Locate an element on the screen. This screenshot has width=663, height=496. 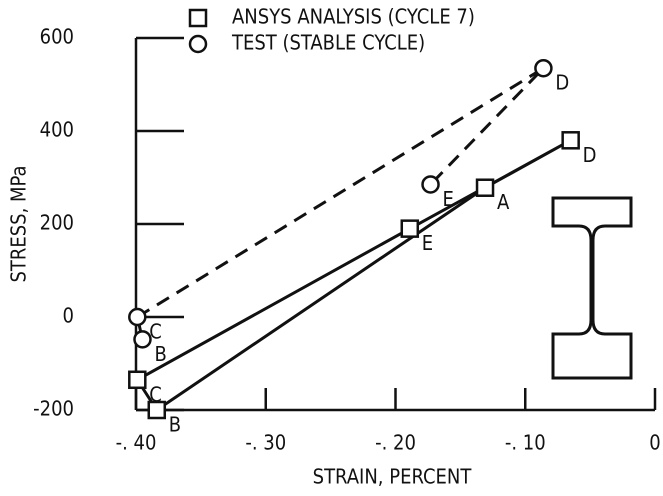
x-tick-label: -. 30 is located at coordinates (265, 443).